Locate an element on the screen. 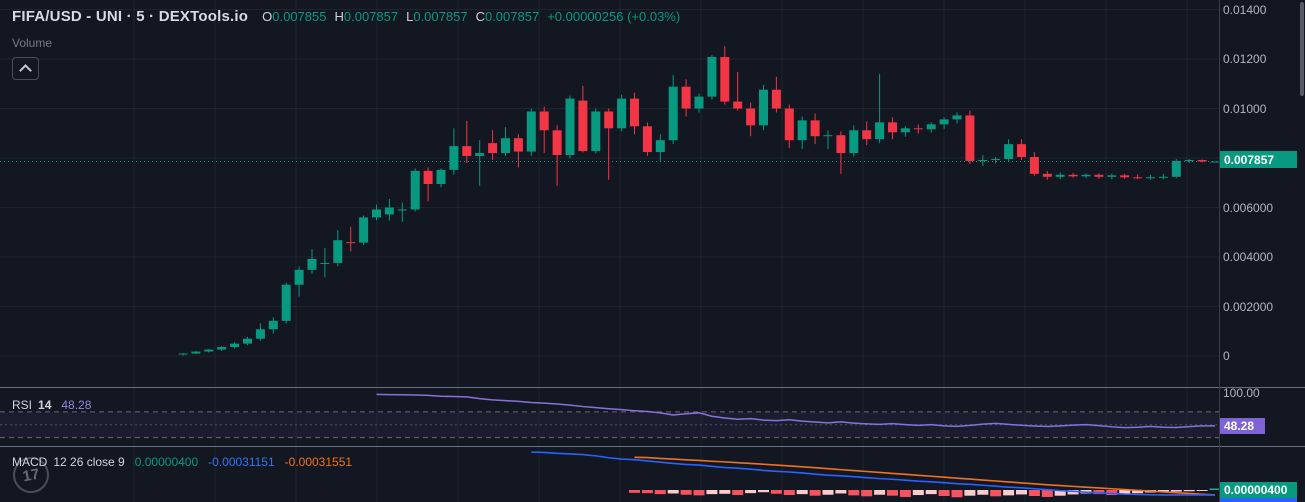 This screenshot has width=1305, height=502. rsi-value-badge: 48.28 is located at coordinates (1242, 426).